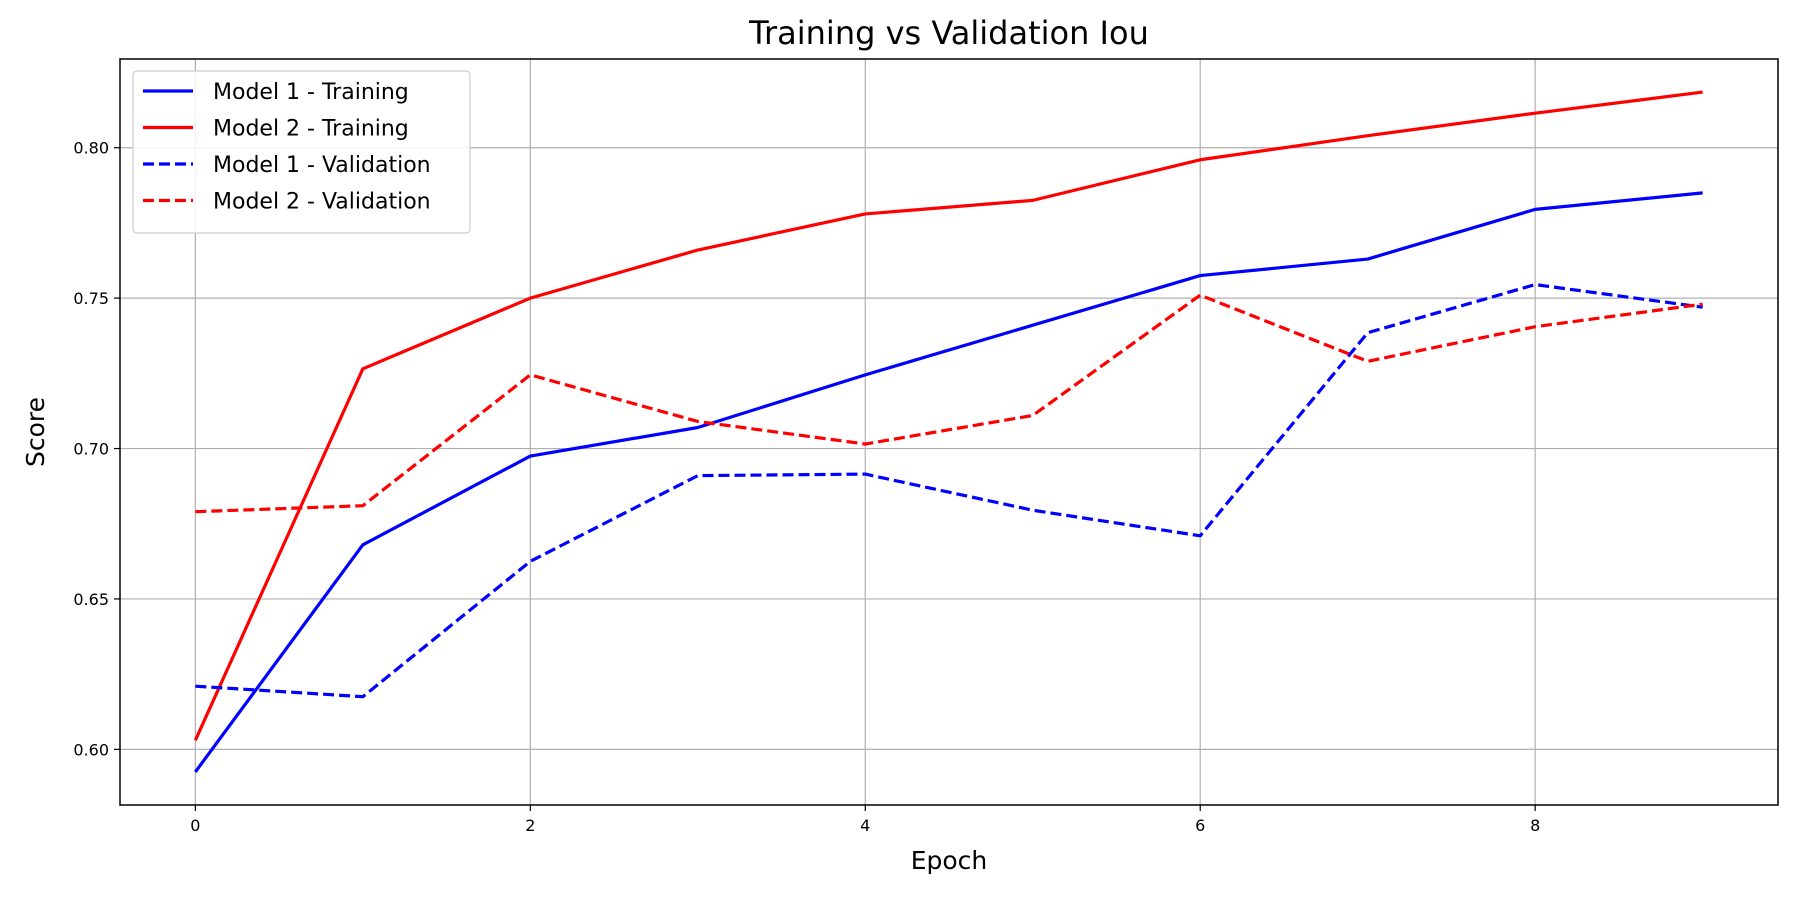 Image resolution: width=1800 pixels, height=900 pixels. I want to click on y-tick-label: 0.80, so click(91, 148).